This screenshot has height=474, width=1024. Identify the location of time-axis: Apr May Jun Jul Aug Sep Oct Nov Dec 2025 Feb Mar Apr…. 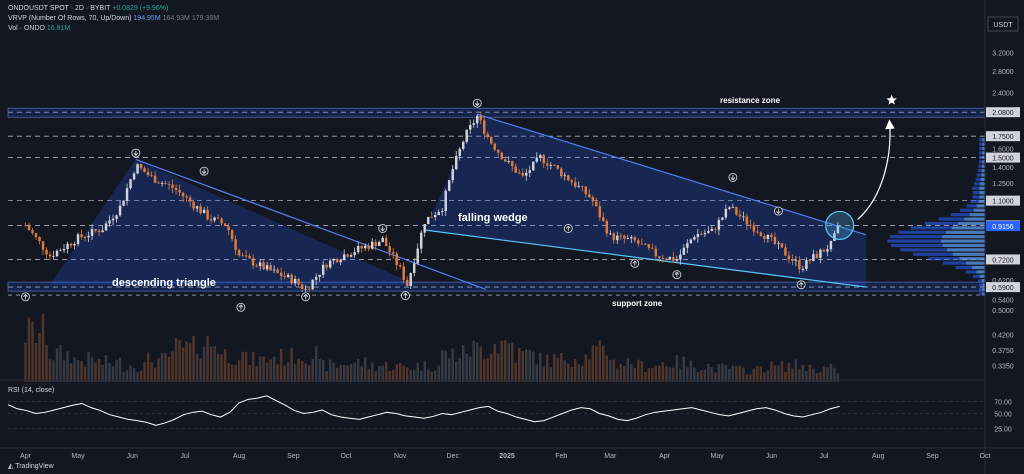
(512, 453).